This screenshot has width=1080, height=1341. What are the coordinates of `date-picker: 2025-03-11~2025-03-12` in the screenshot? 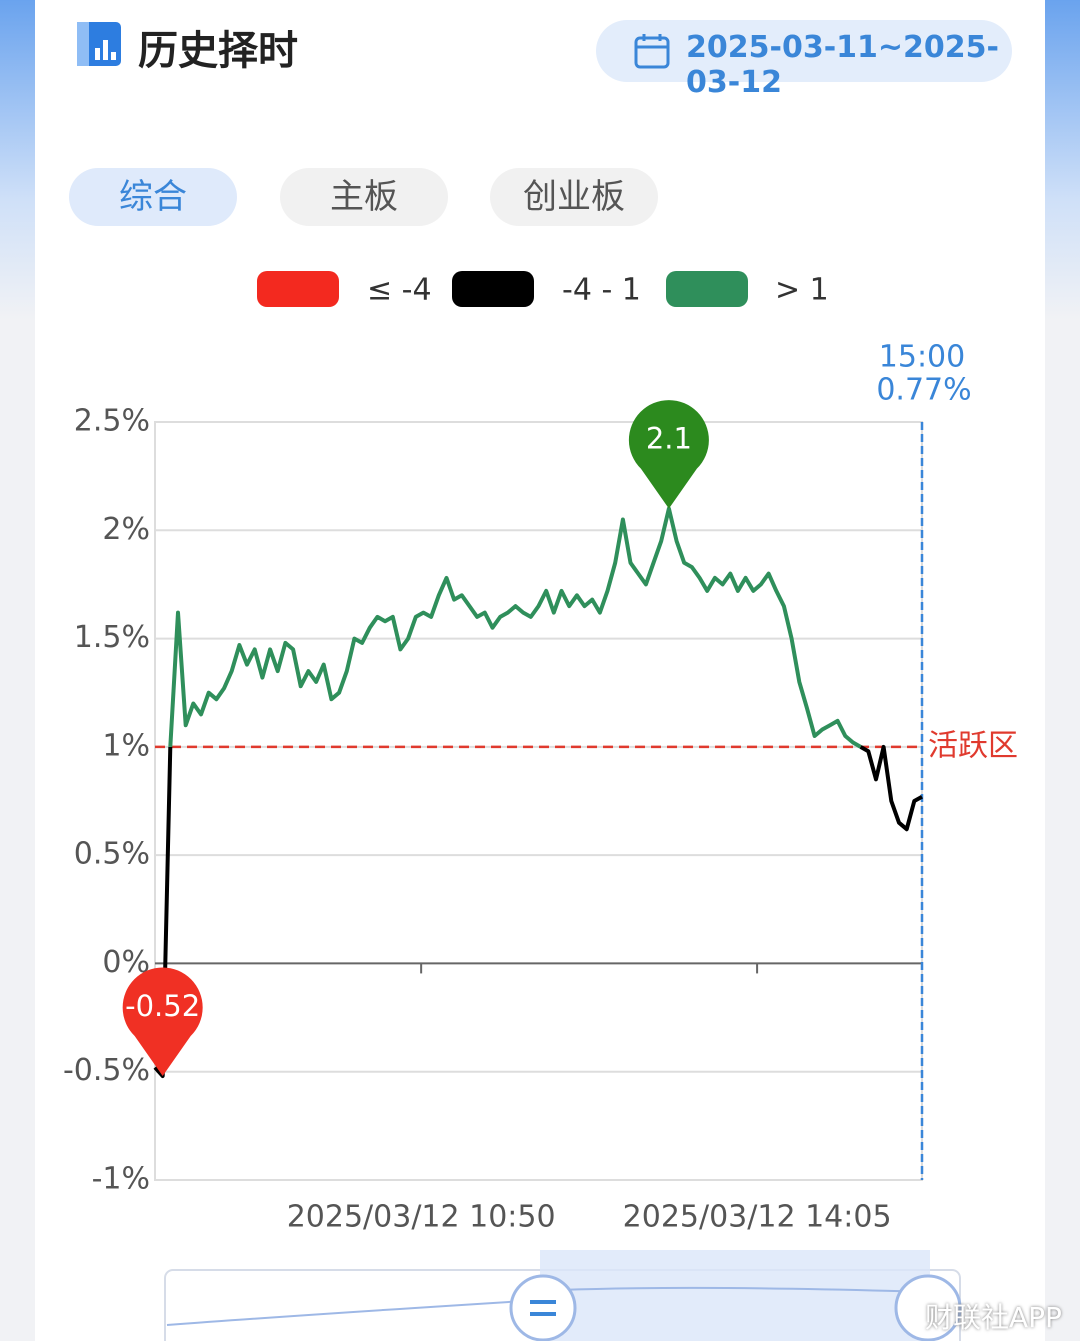 It's located at (804, 60).